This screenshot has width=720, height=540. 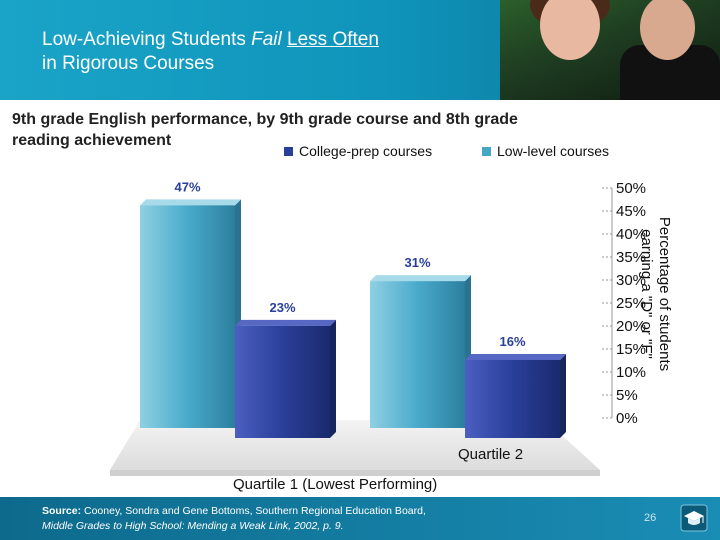 What do you see at coordinates (187, 186) in the screenshot?
I see `data-label: 47%` at bounding box center [187, 186].